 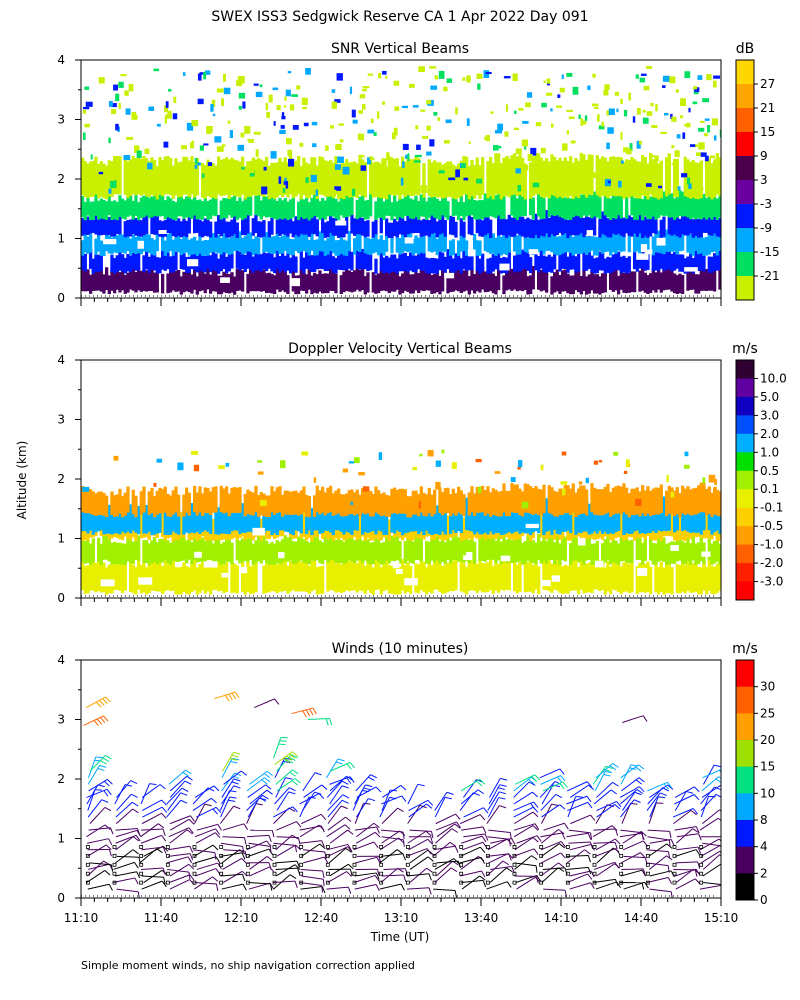 I want to click on colorbar-label: 2.0, so click(x=769, y=434).